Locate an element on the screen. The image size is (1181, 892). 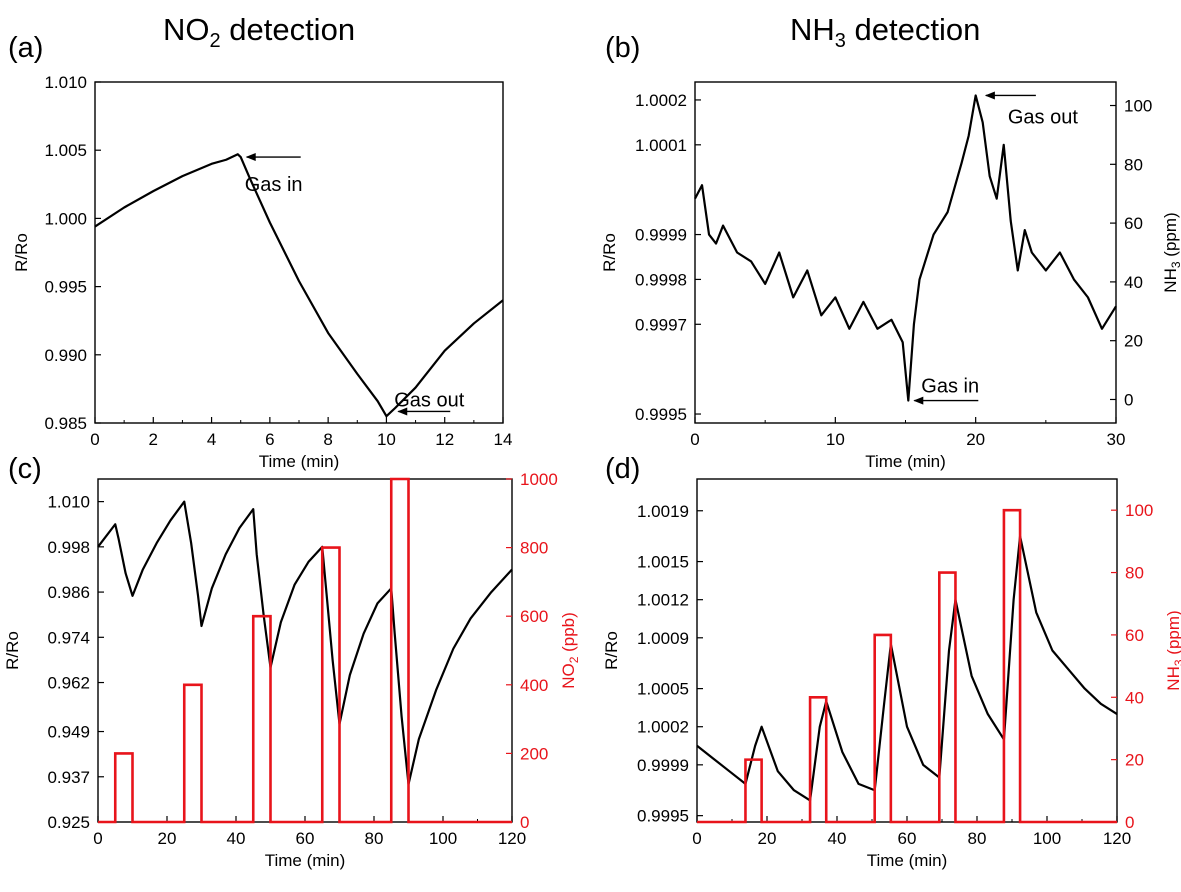
series-line-d-r-ro is located at coordinates (907, 668).